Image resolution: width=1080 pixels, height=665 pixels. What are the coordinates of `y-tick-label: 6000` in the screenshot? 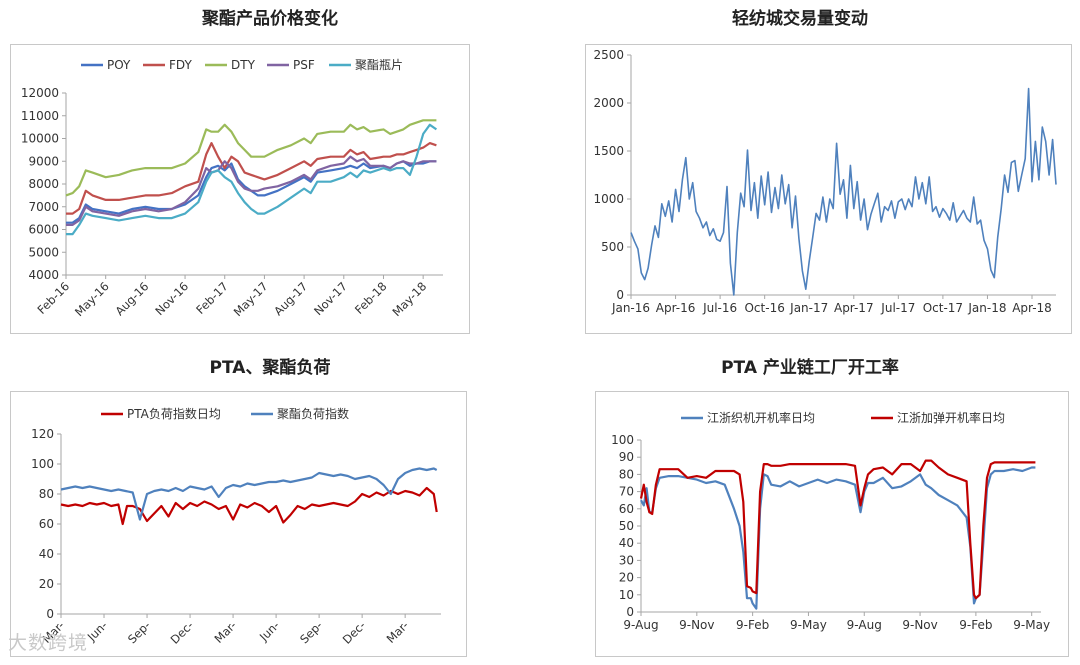 It's located at (43, 230).